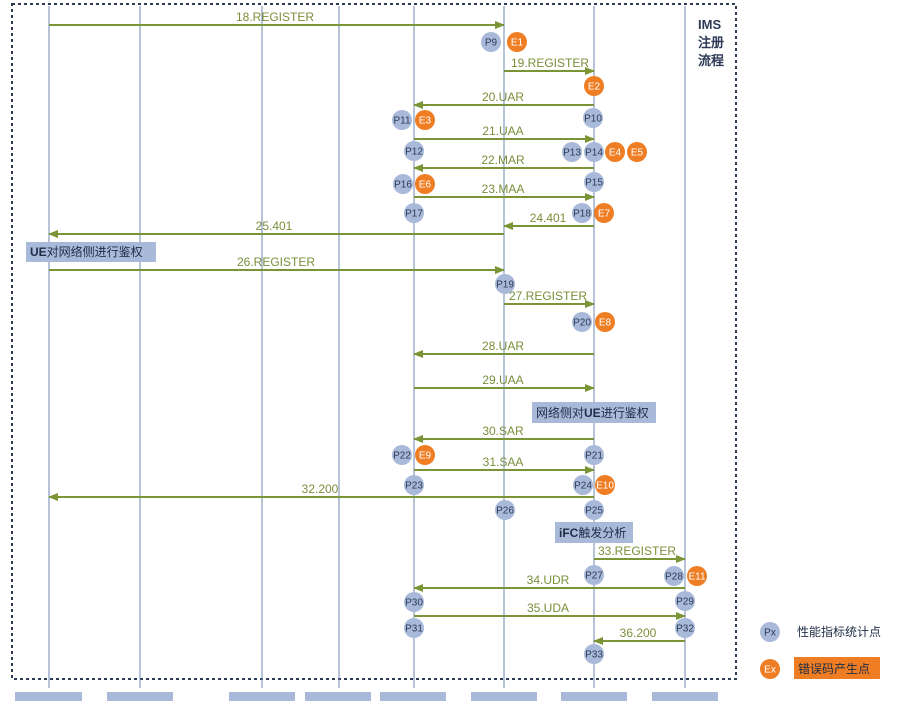 The height and width of the screenshot is (714, 910). What do you see at coordinates (637, 551) in the screenshot?
I see `message-label-16: 33.REGISTER` at bounding box center [637, 551].